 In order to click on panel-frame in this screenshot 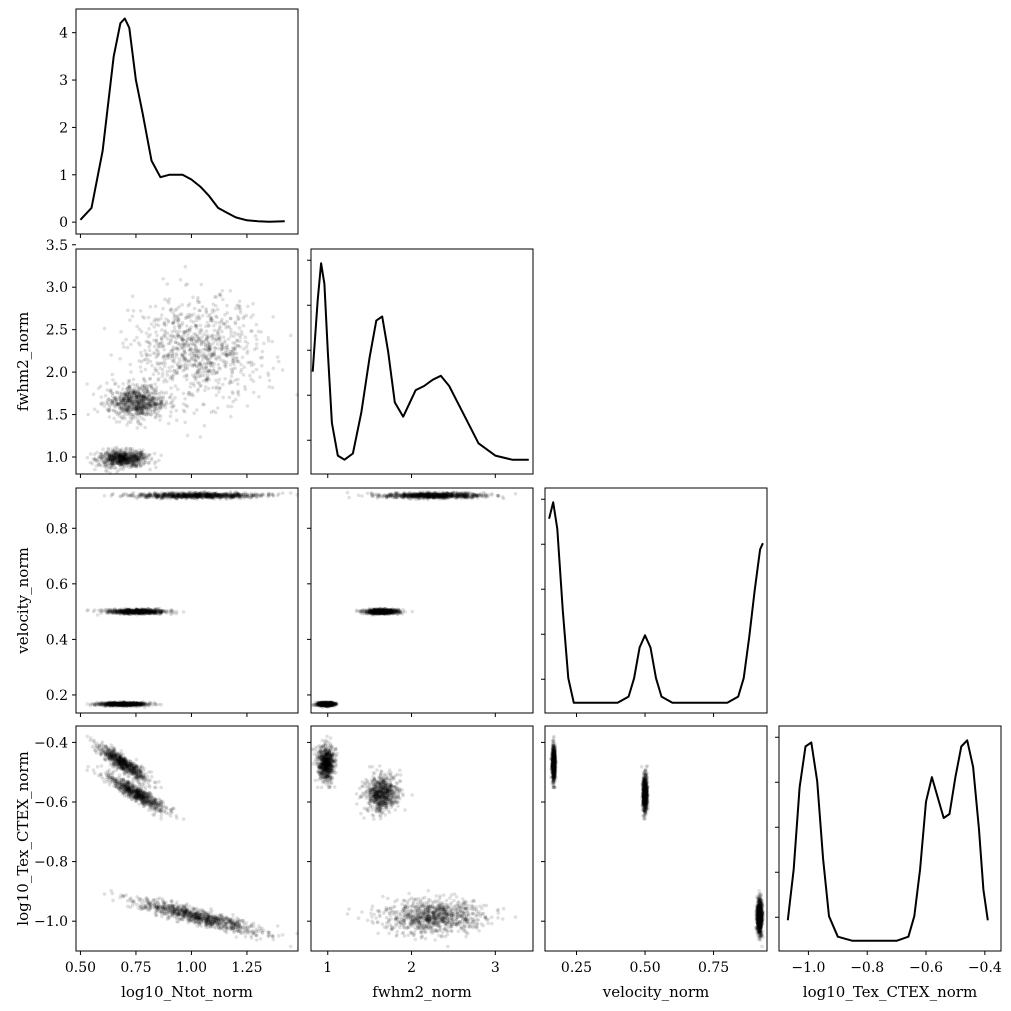, I will do `click(187, 121)`.